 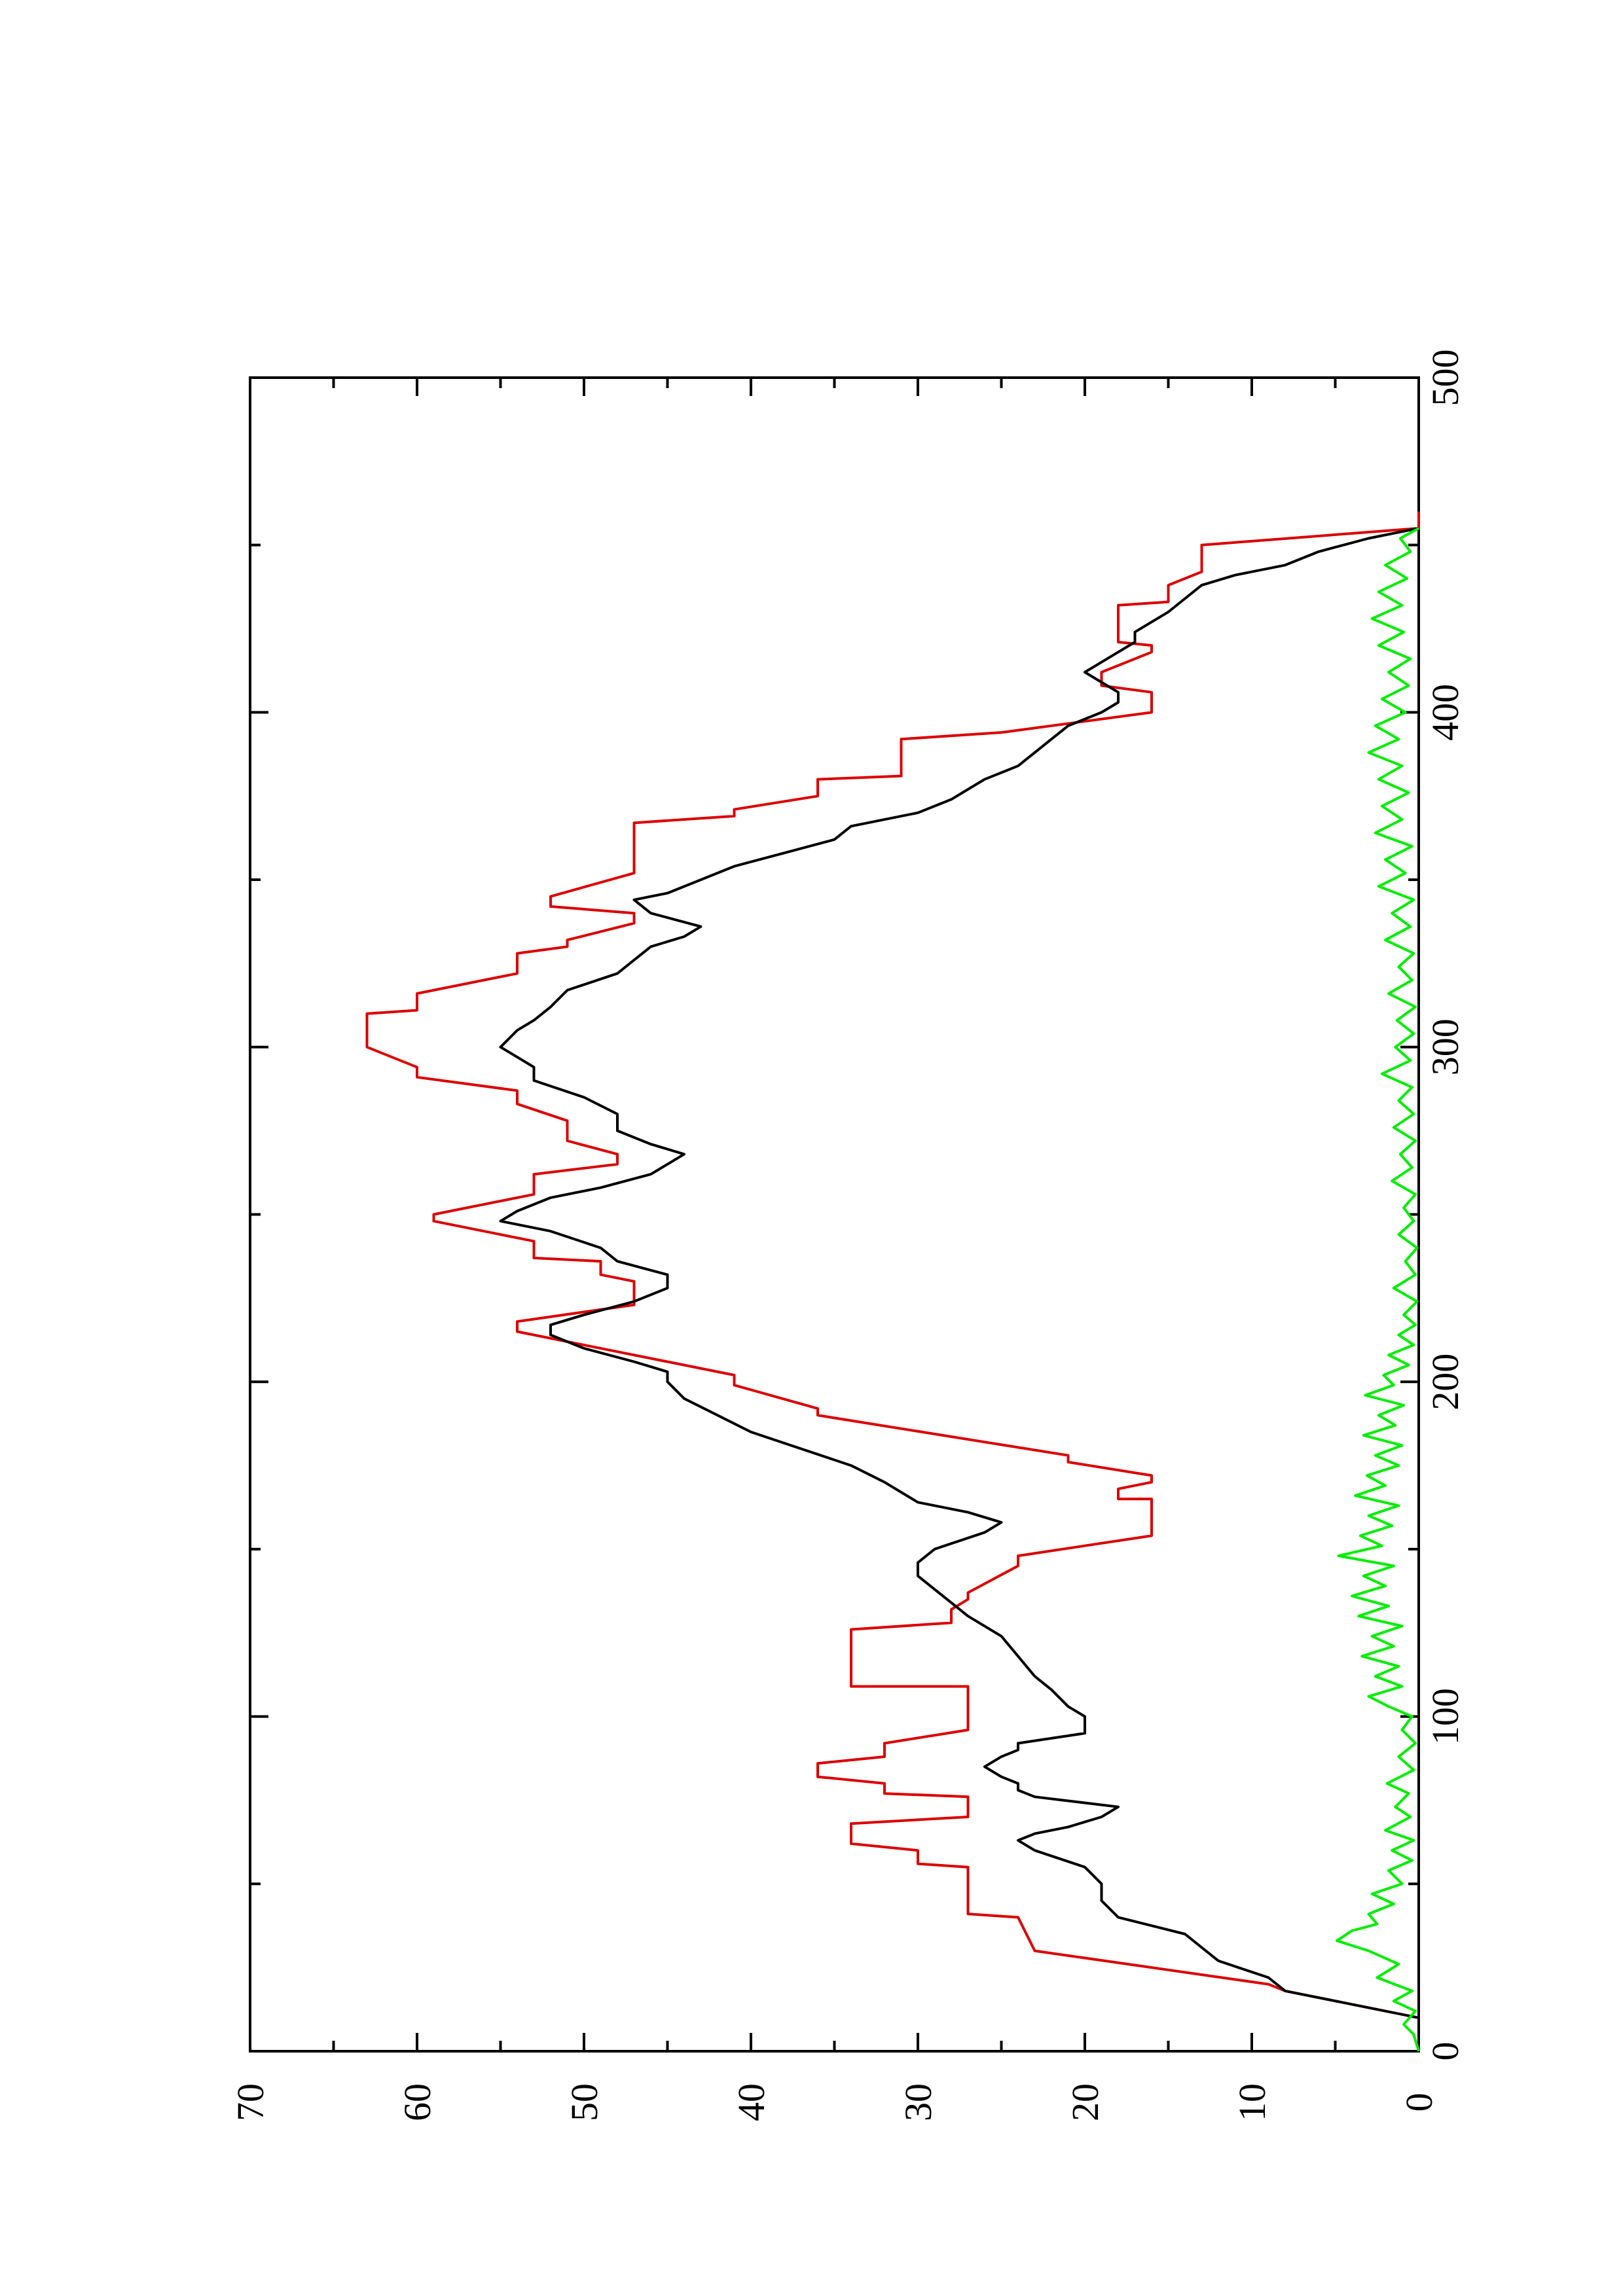 What do you see at coordinates (417, 2102) in the screenshot?
I see `y-tick-label: 60` at bounding box center [417, 2102].